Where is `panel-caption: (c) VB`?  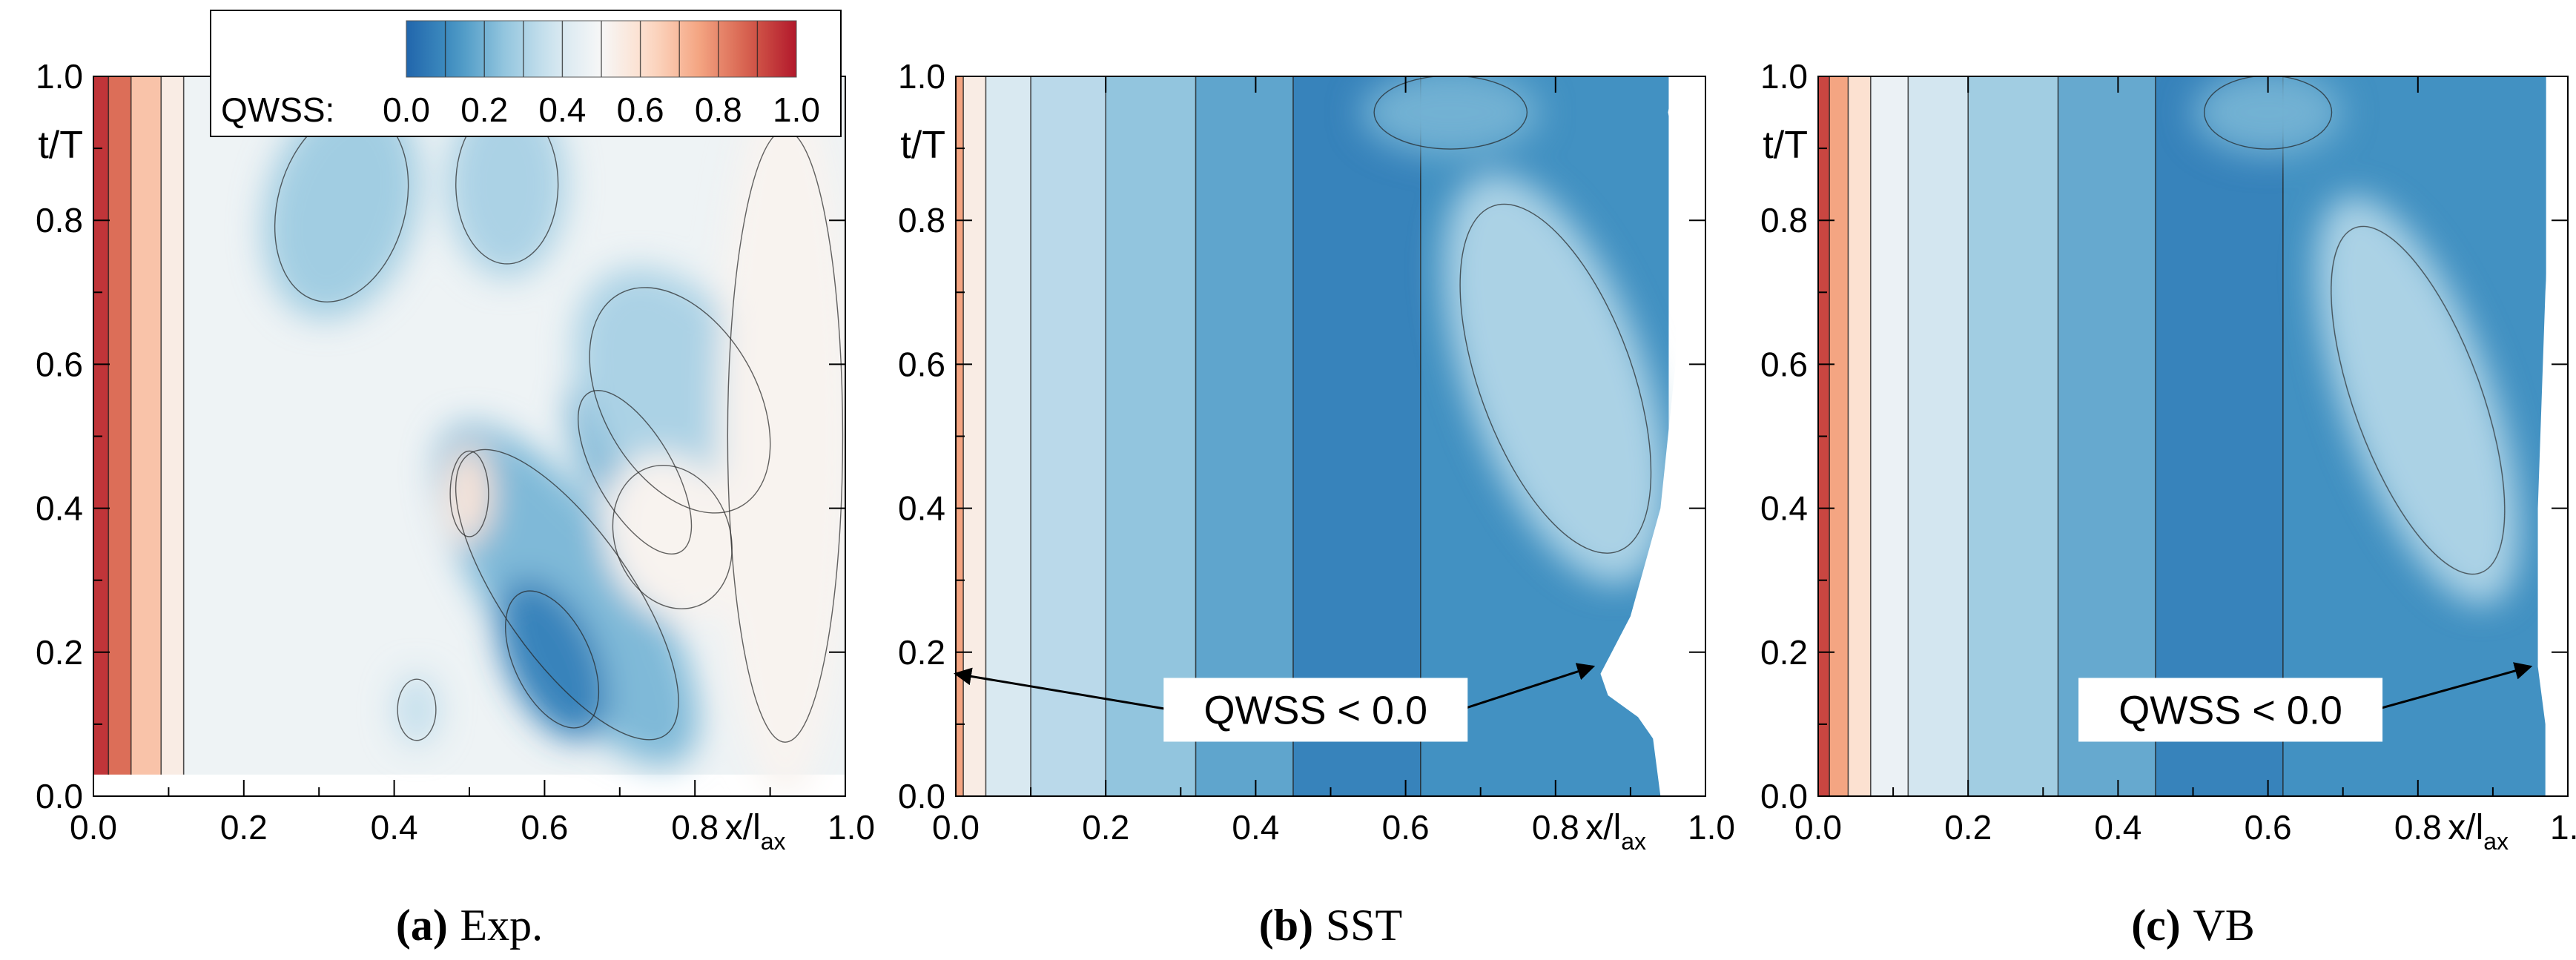 panel-caption: (c) VB is located at coordinates (2193, 925).